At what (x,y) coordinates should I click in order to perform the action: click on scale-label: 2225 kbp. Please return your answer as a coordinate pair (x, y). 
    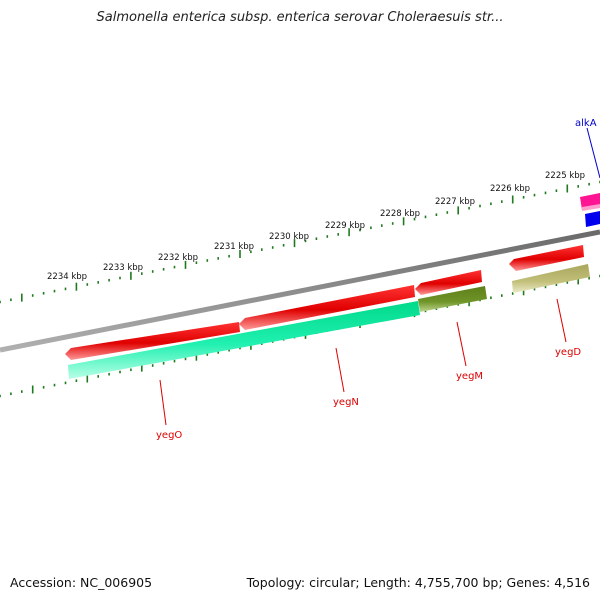
    Looking at the image, I should click on (565, 176).